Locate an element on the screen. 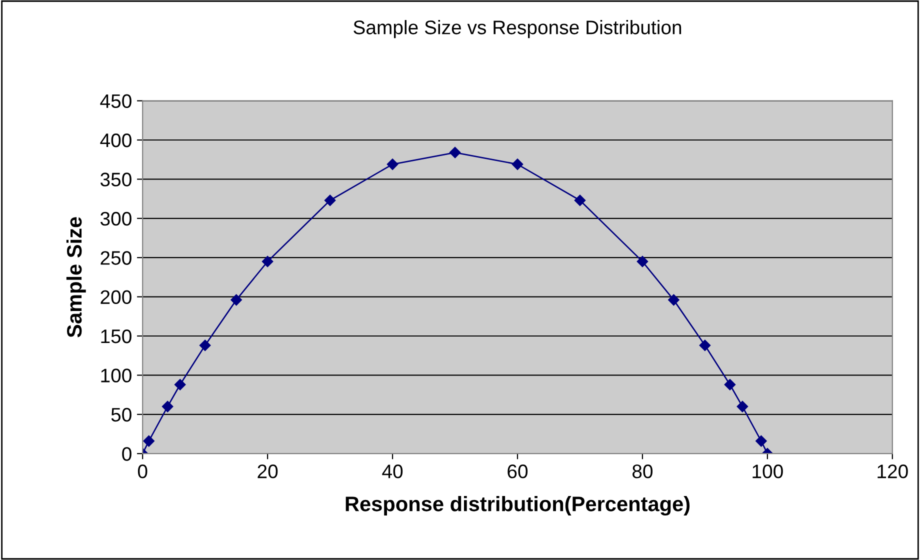  y-tick-label: 250 is located at coordinates (116, 258).